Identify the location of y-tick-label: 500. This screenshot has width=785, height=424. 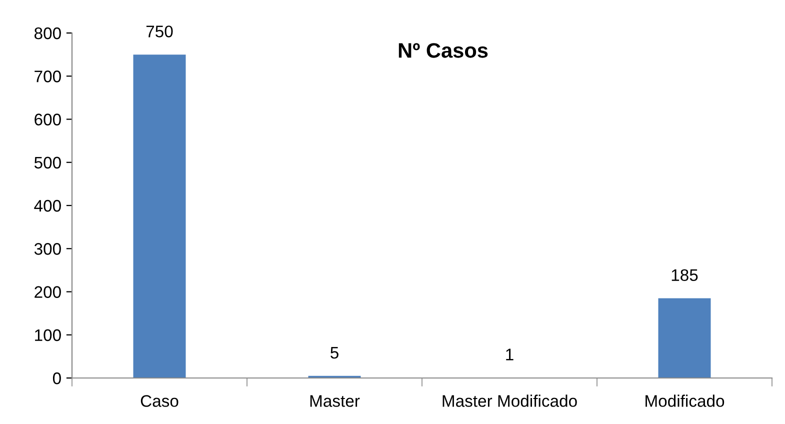
(47, 162).